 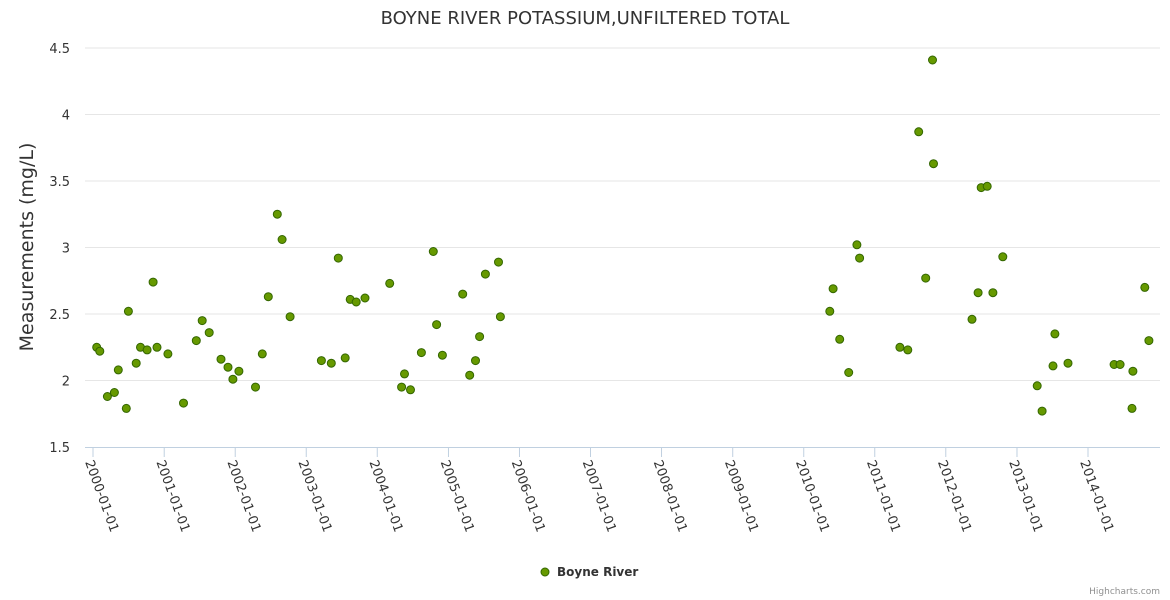 I want to click on legend-marker-icon, so click(x=545, y=572).